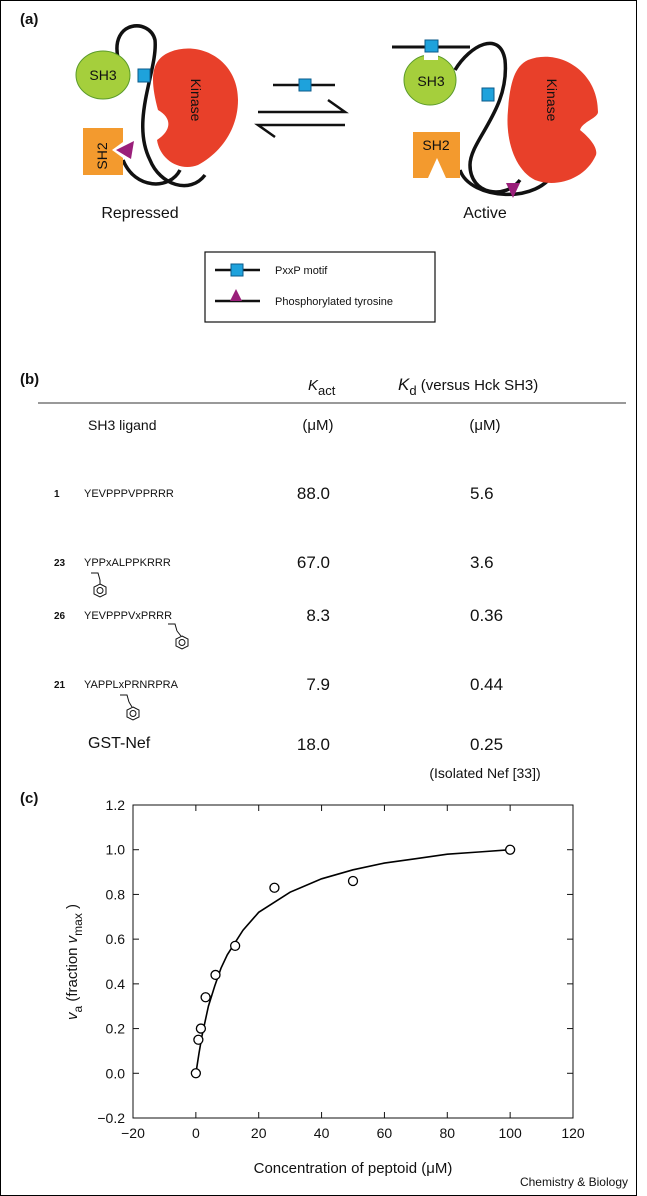 Image resolution: width=647 pixels, height=1196 pixels. Describe the element at coordinates (60, 616) in the screenshot. I see `row-id: 26` at that location.